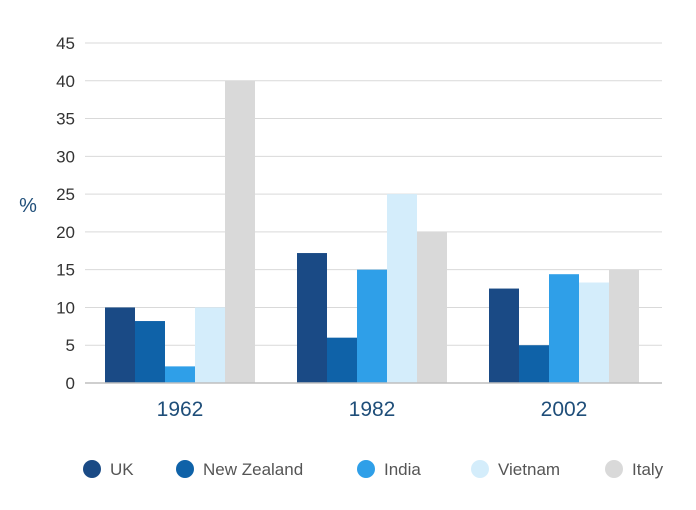 The image size is (696, 510). I want to click on bar-new-zealand-2002, so click(534, 364).